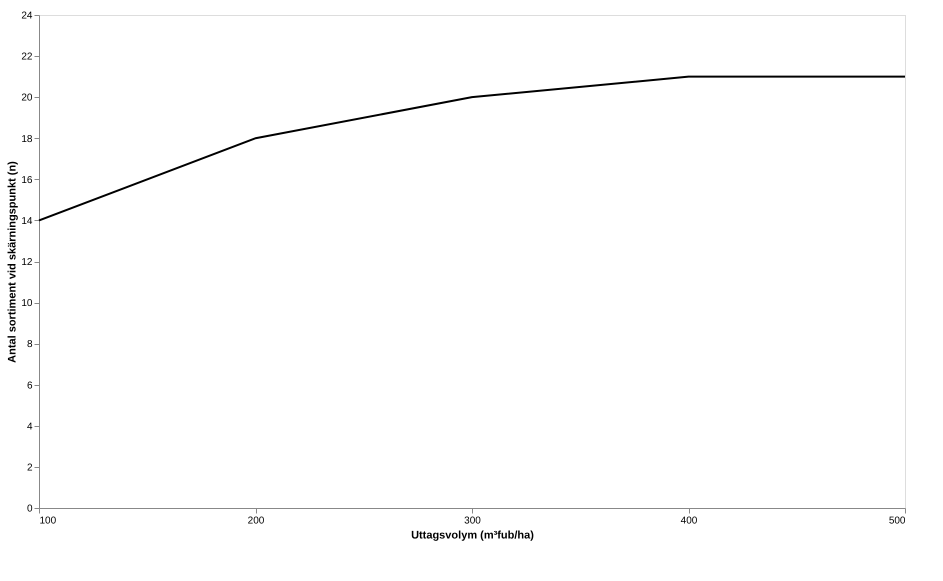 The image size is (943, 581). What do you see at coordinates (48, 521) in the screenshot?
I see `x-tick-label: 100` at bounding box center [48, 521].